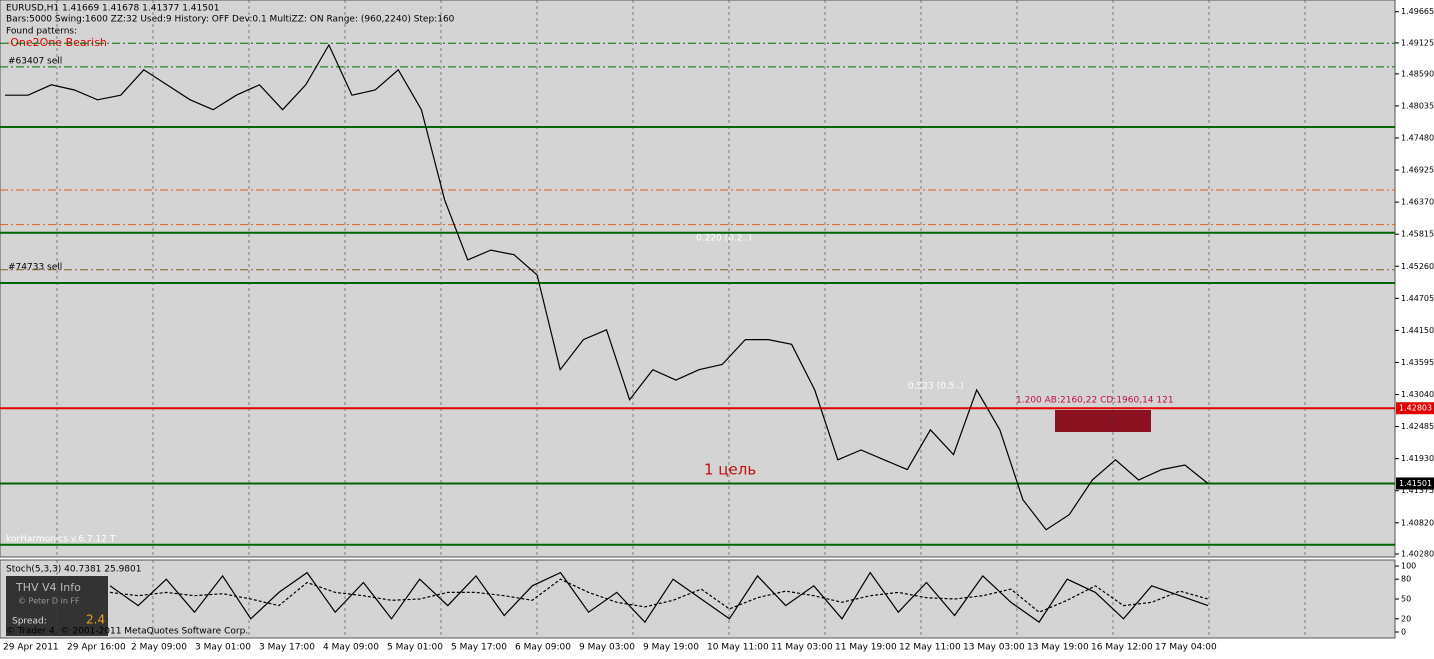  What do you see at coordinates (1122, 648) in the screenshot?
I see `x-tick-label: 16 May 12:00` at bounding box center [1122, 648].